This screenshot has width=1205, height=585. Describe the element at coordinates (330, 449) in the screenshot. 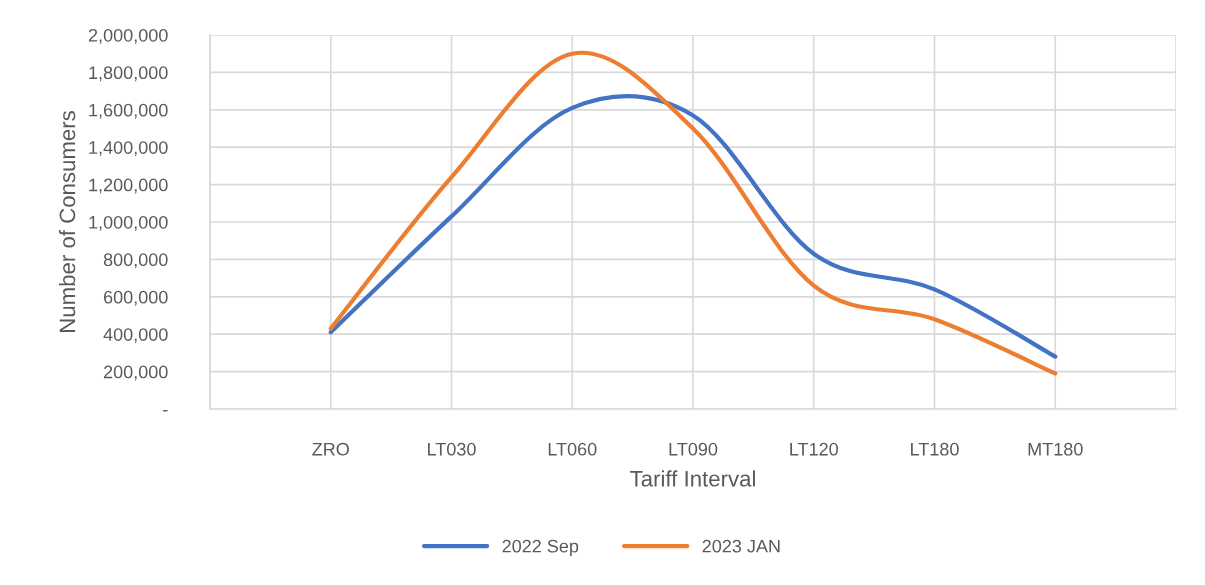

I see `x-tick-label: ZRO` at that location.